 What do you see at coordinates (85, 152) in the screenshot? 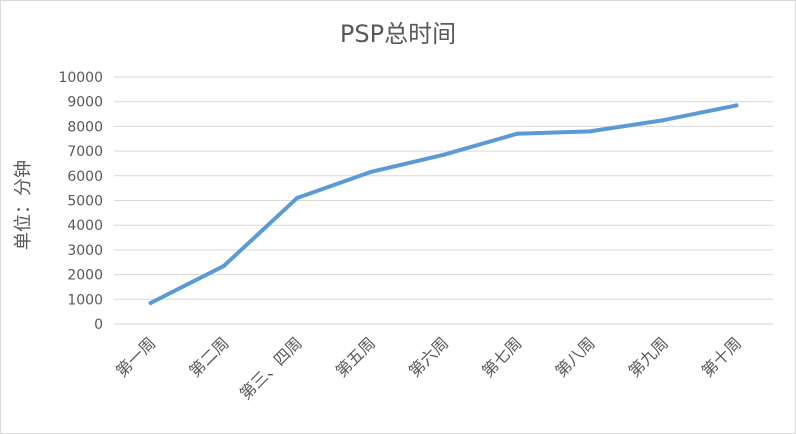
I see `y-tick-label: 7000` at bounding box center [85, 152].